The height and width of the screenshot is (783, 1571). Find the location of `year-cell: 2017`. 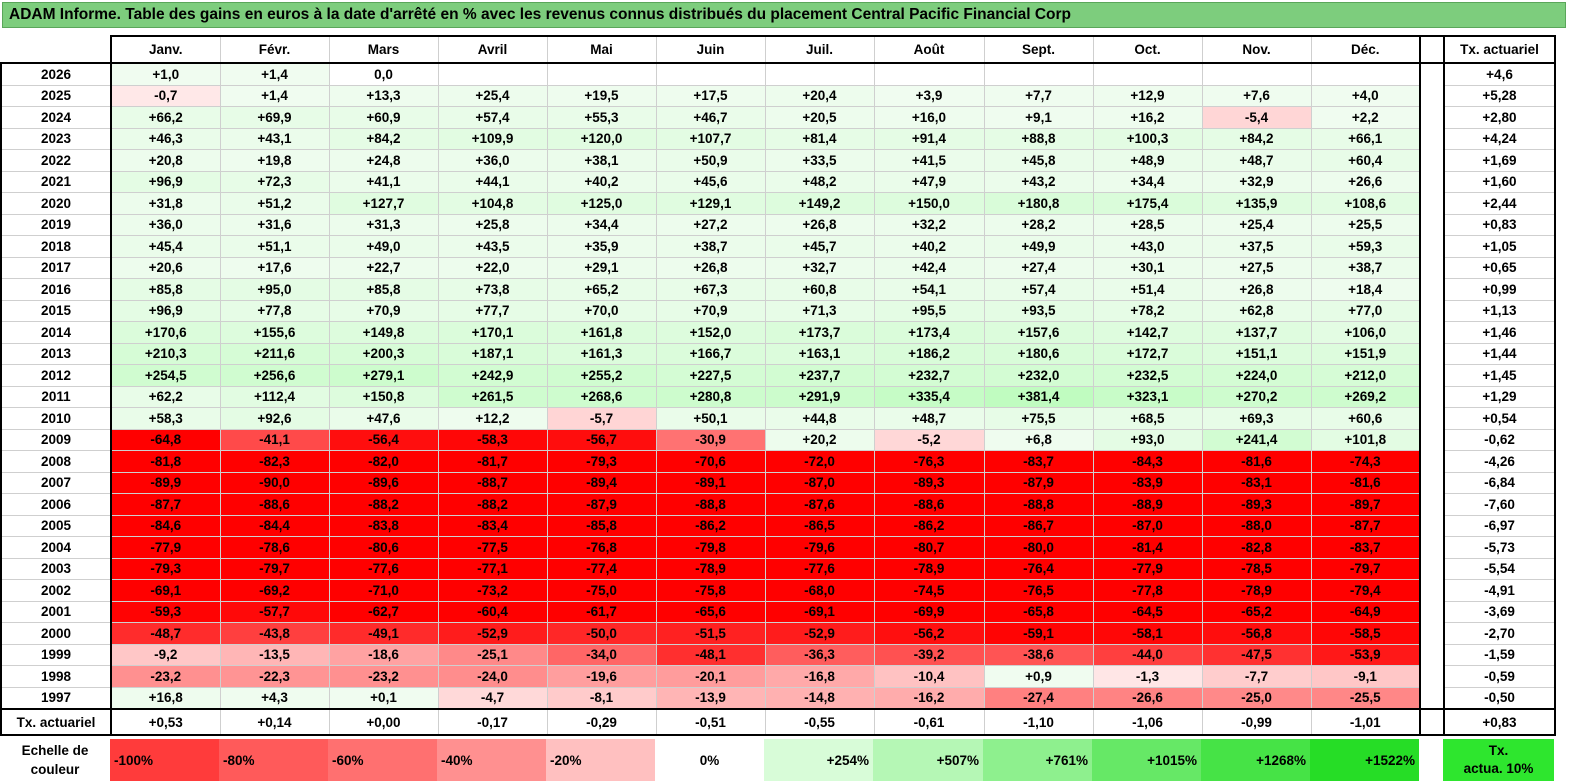

year-cell: 2017 is located at coordinates (56, 267).